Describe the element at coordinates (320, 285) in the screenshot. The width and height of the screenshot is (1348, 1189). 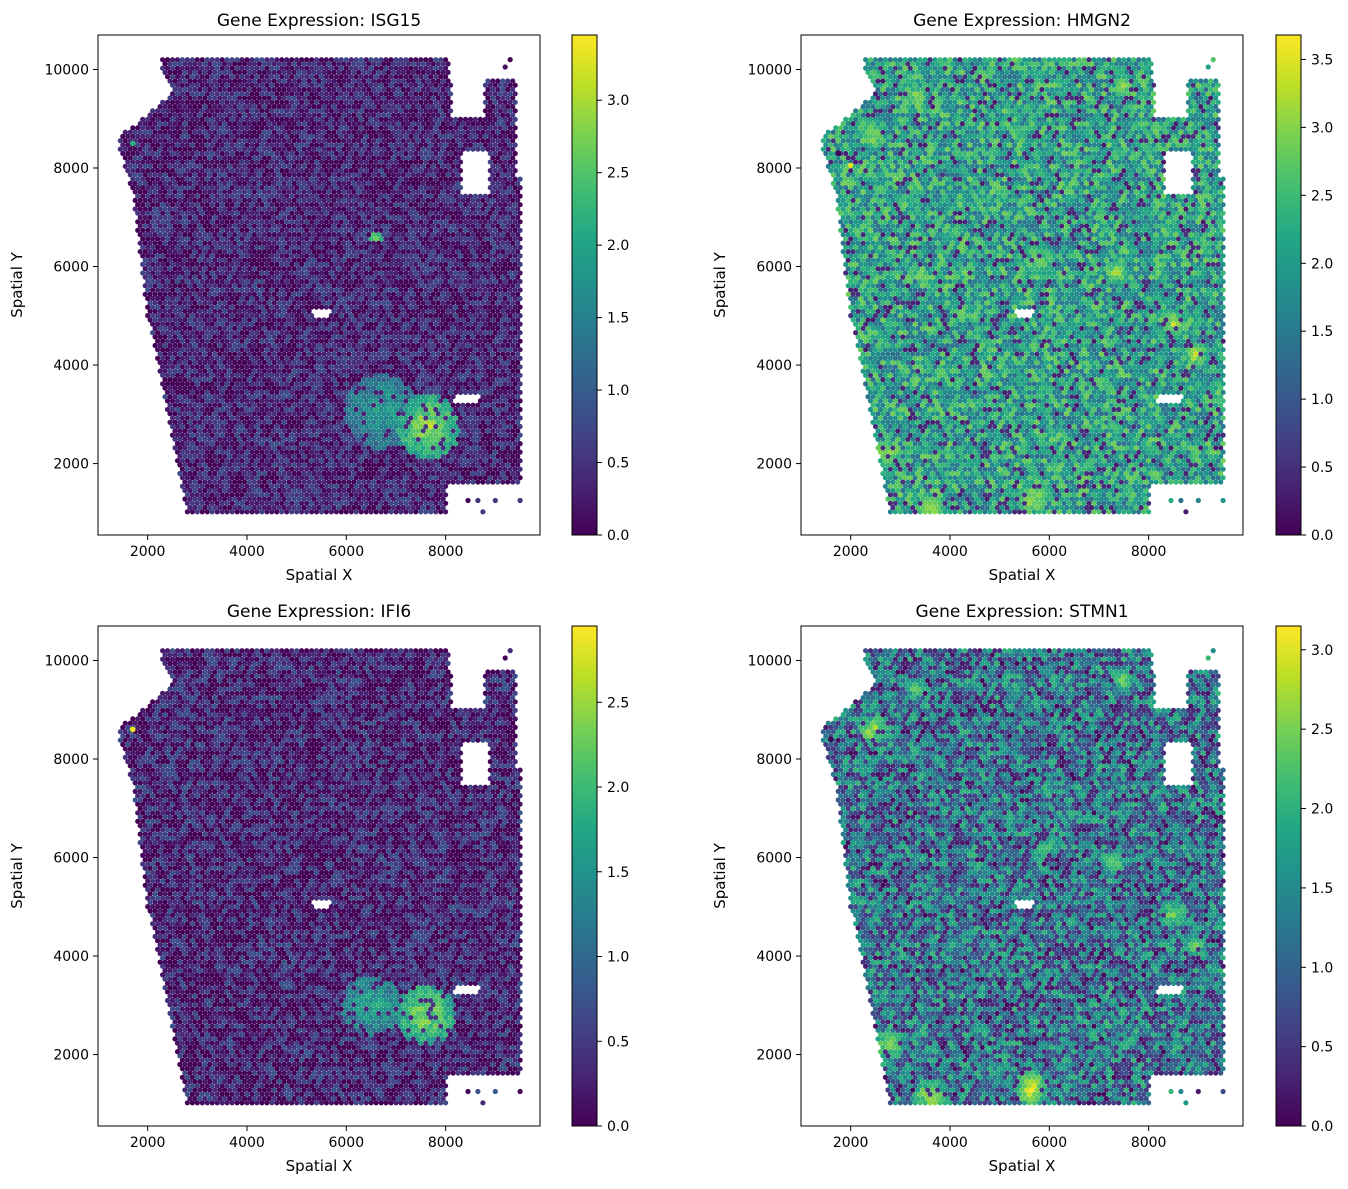
I see `scatter-points` at that location.